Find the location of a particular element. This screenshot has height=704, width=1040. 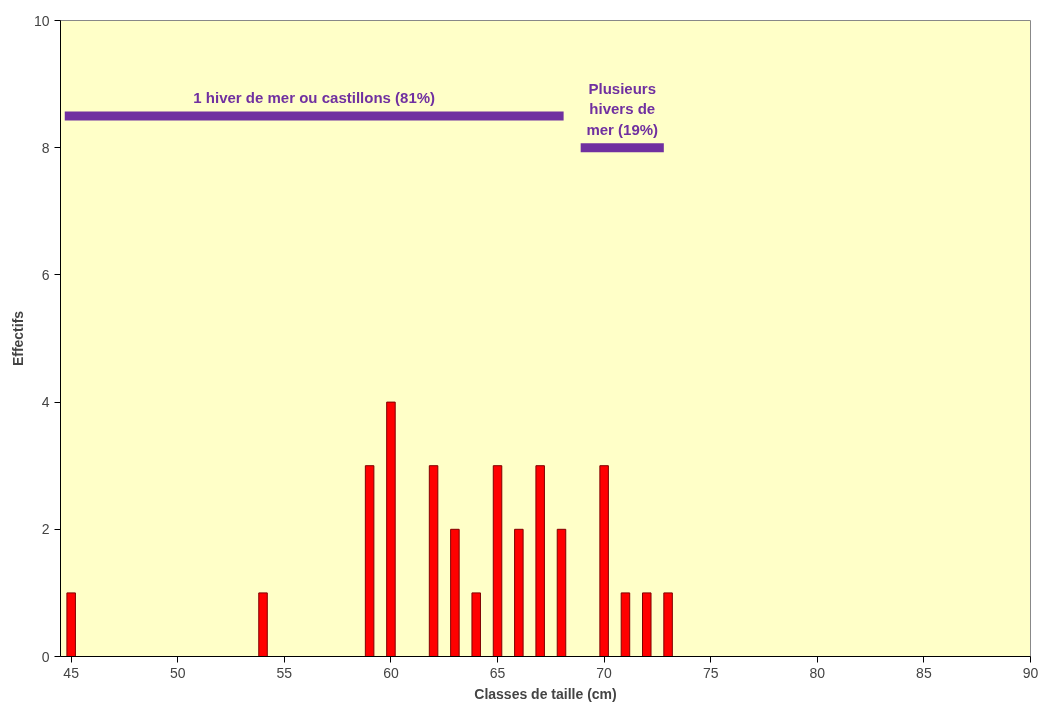

x-tick-label: 85 is located at coordinates (924, 672).